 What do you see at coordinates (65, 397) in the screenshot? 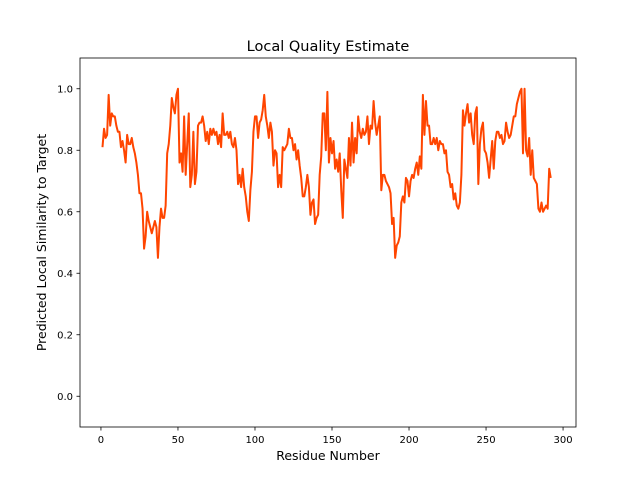
I see `y-tick-label: 0.0` at bounding box center [65, 397].